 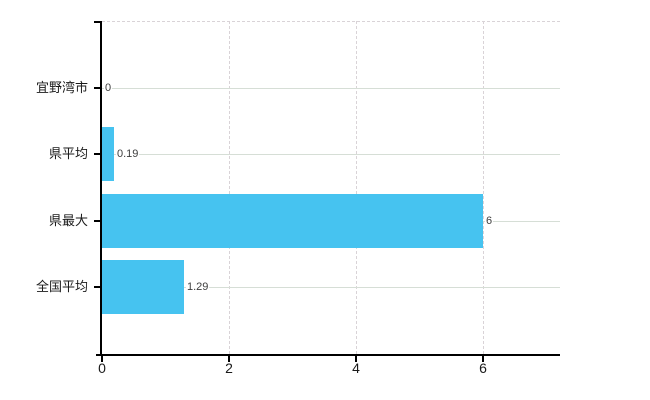 I want to click on plot-top-gridline, so click(x=331, y=21).